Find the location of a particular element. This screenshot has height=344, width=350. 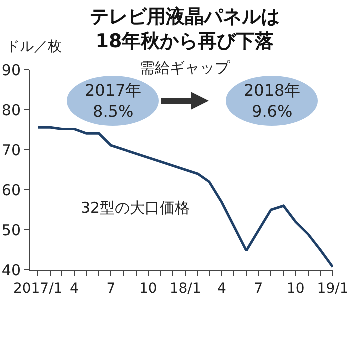

annotation: 2017年 8.5% is located at coordinates (113, 101).